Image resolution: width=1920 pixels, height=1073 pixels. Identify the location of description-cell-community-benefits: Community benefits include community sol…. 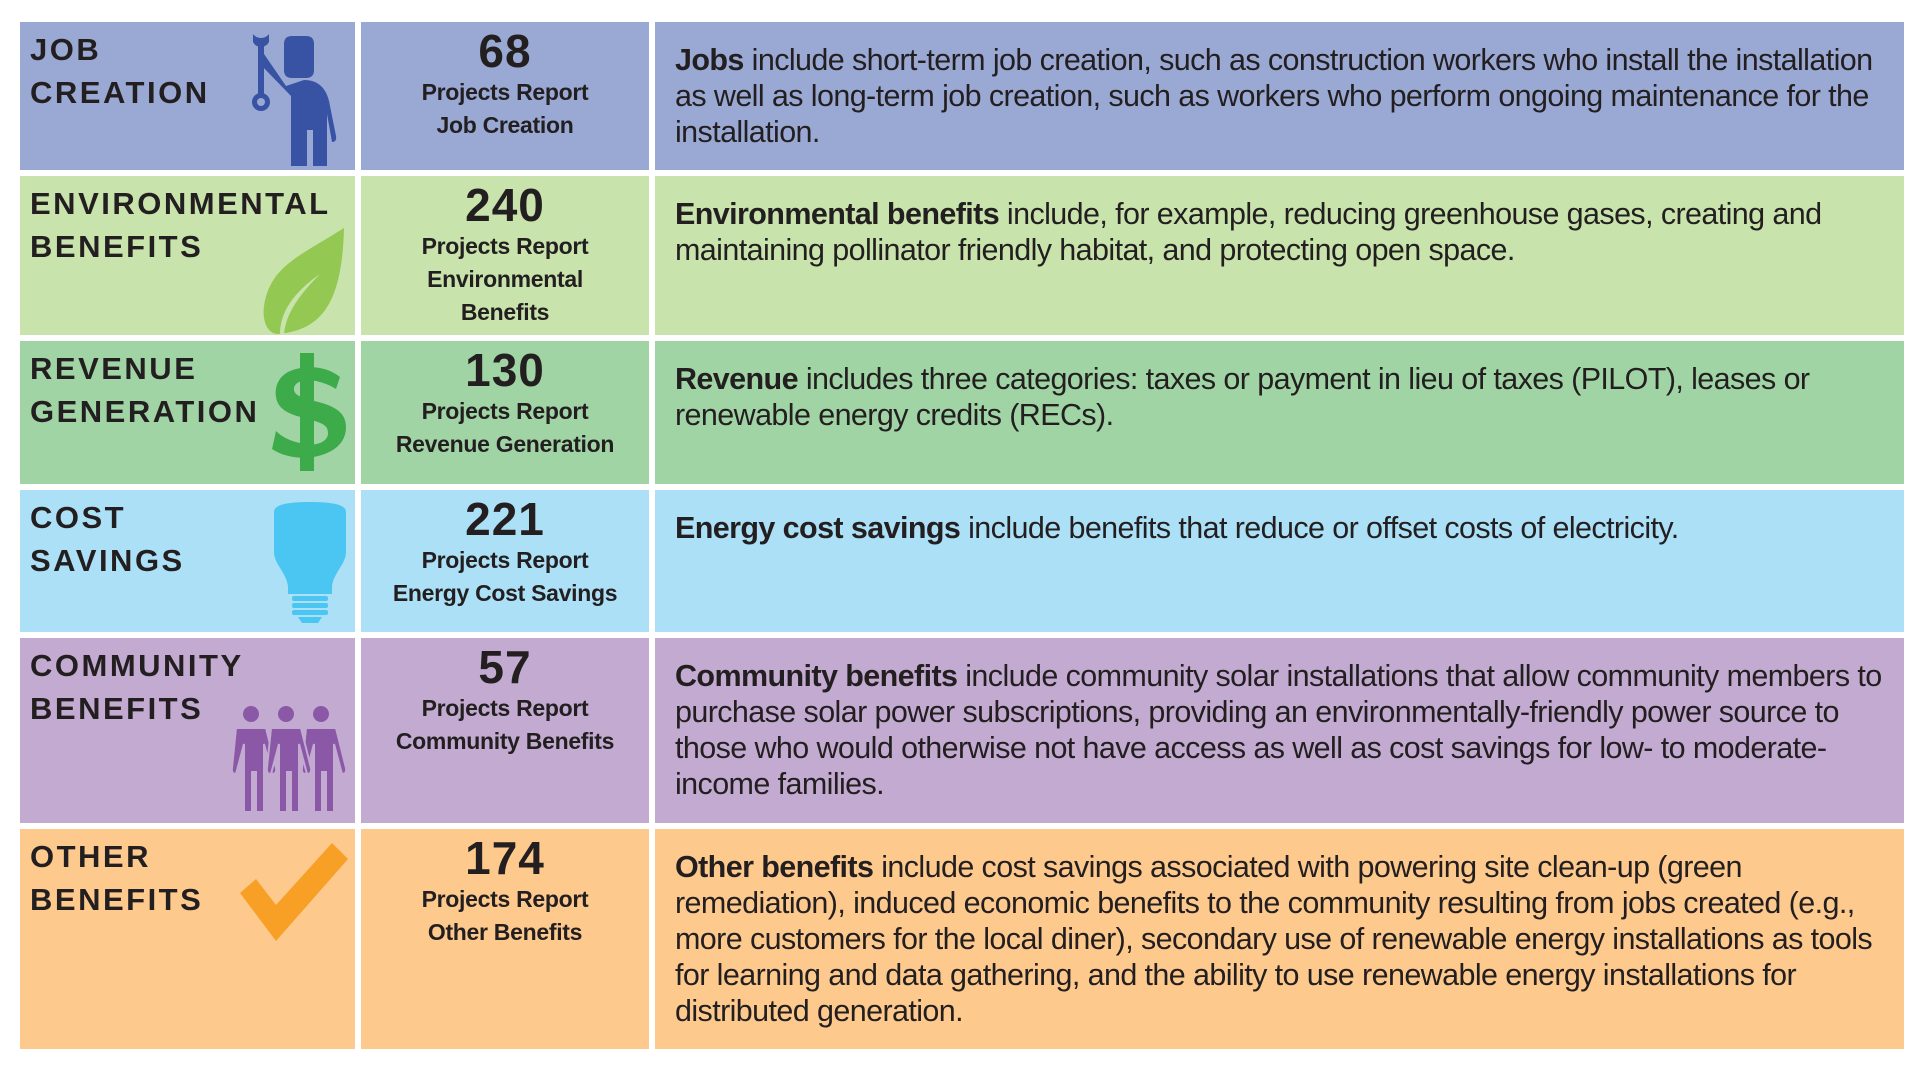
(1279, 730).